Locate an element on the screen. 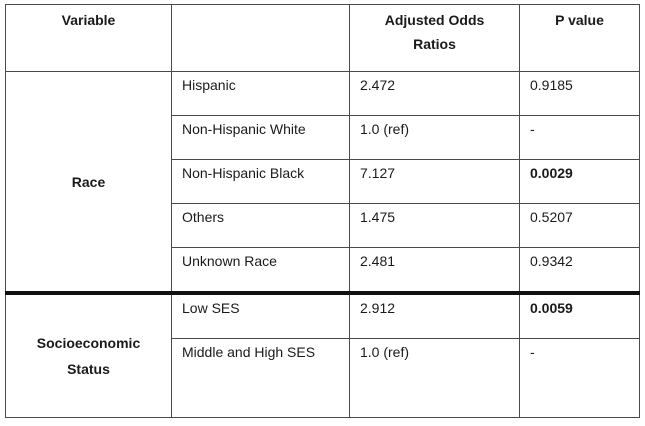  row-aor: 1.475 is located at coordinates (434, 225).